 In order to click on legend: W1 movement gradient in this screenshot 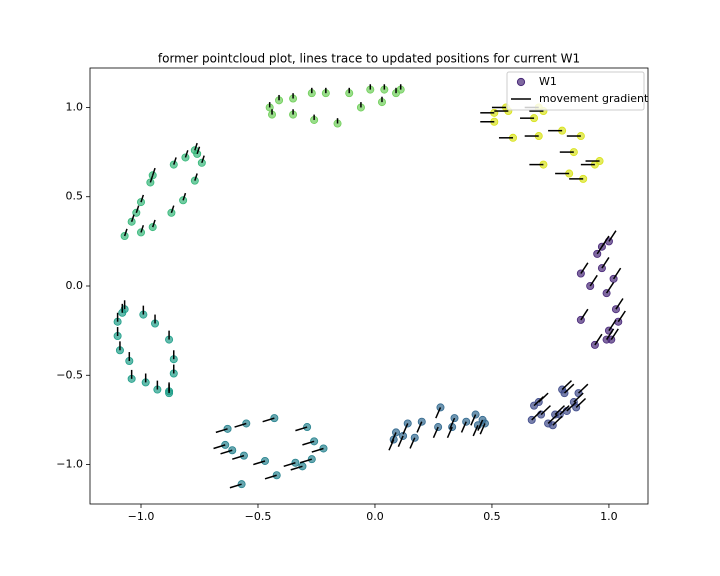, I will do `click(577, 91)`.